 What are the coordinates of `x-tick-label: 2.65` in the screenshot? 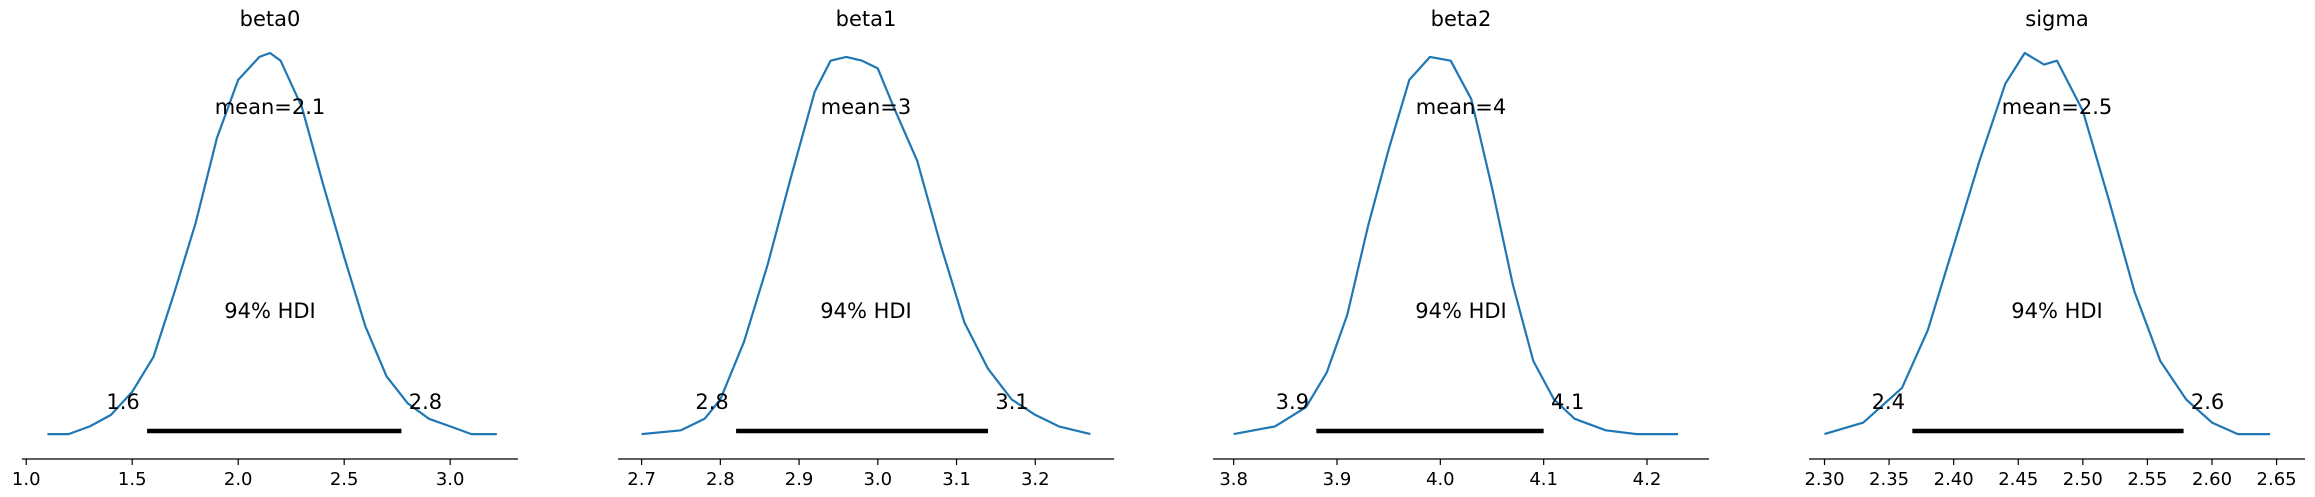 It's located at (2277, 479).